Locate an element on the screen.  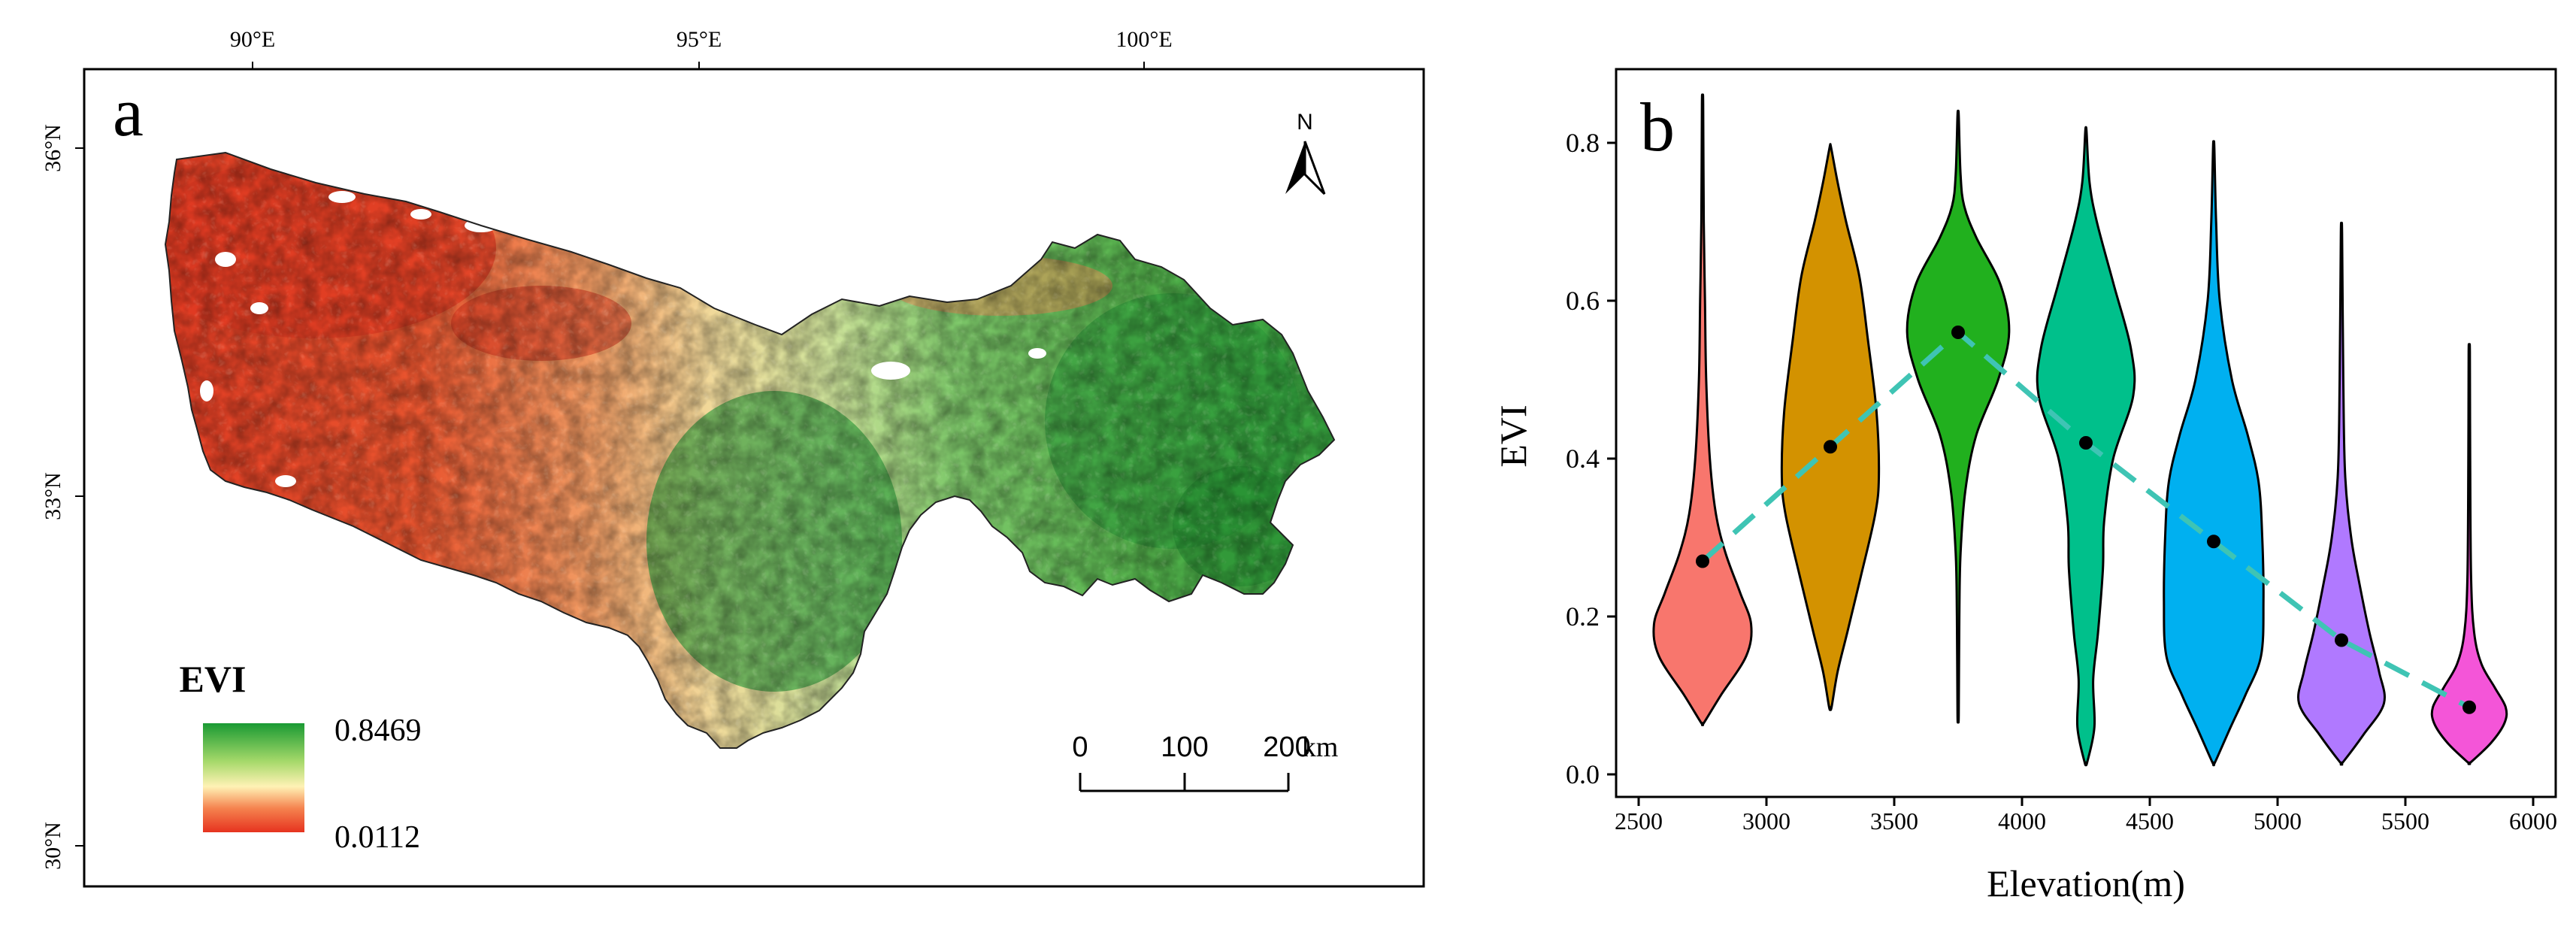
x-tick-label: 3000 is located at coordinates (1766, 821).